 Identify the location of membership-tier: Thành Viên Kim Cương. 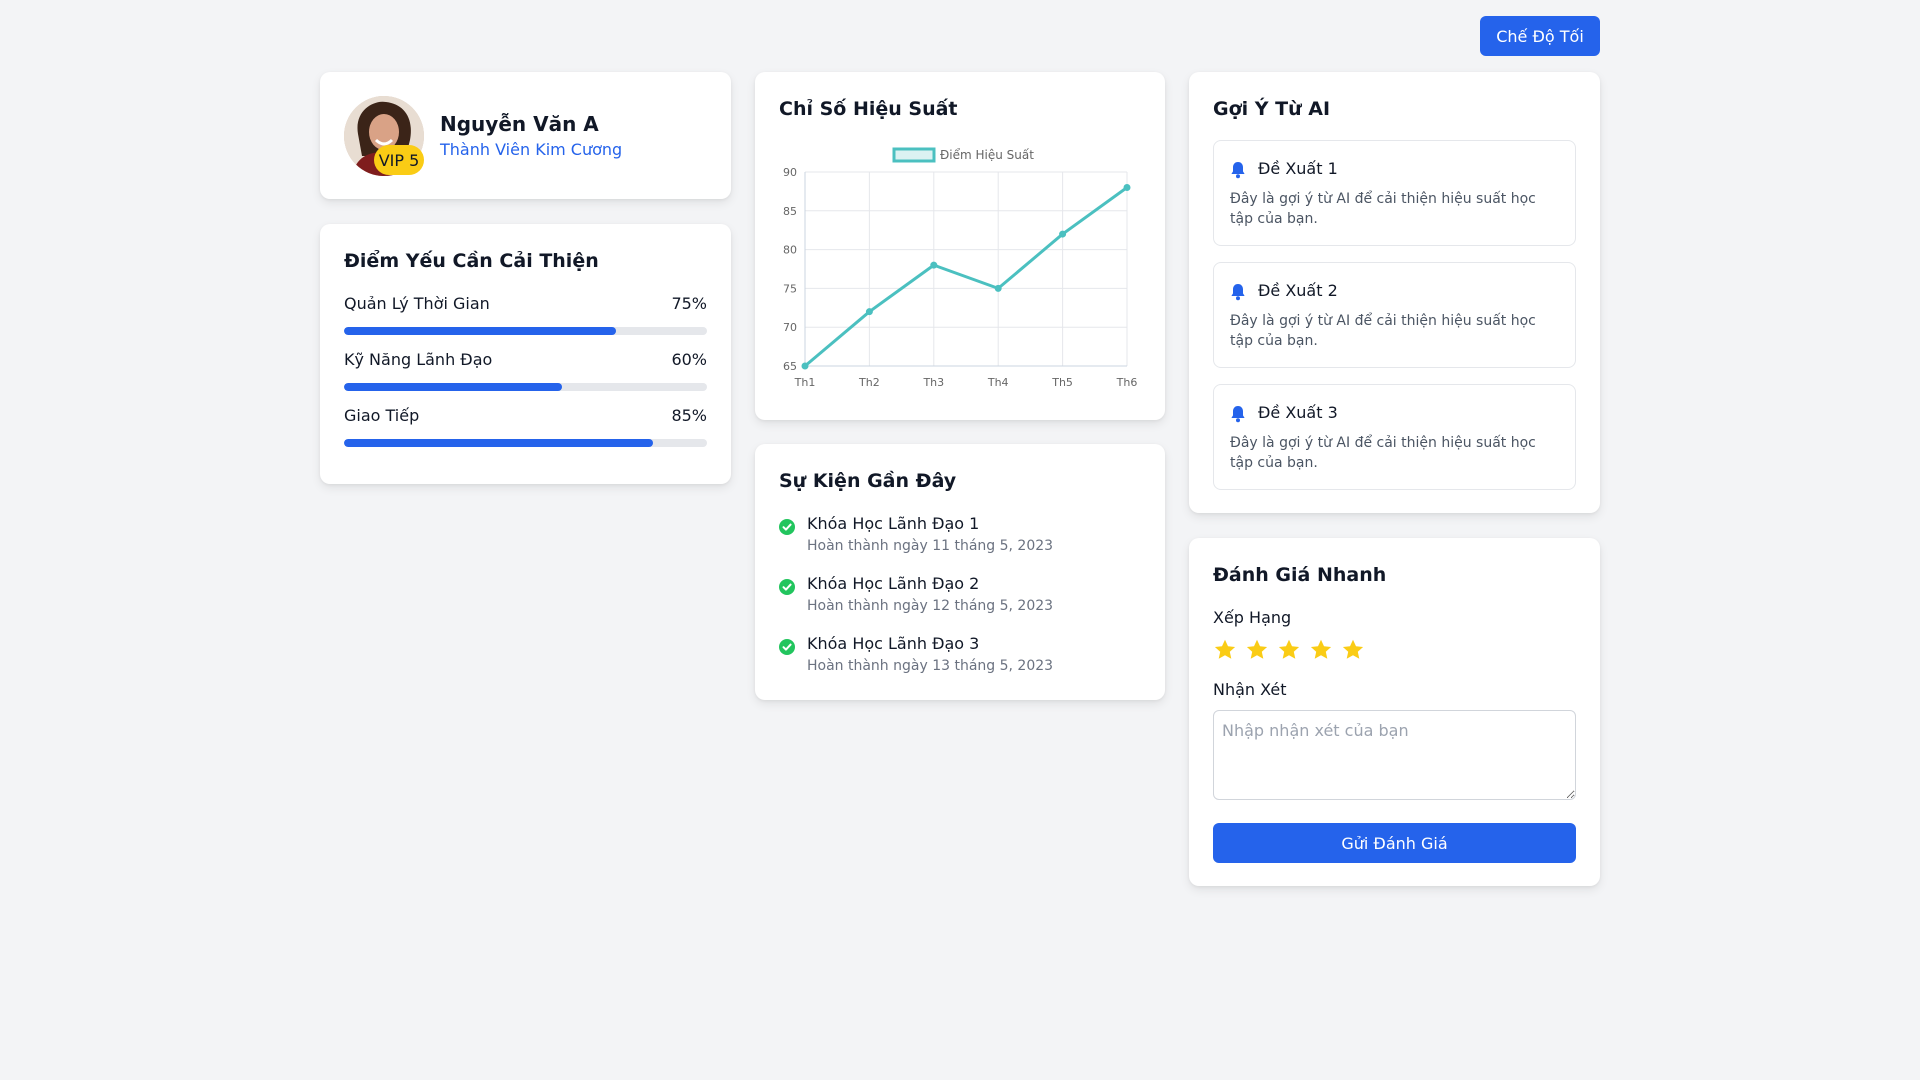
(531, 149).